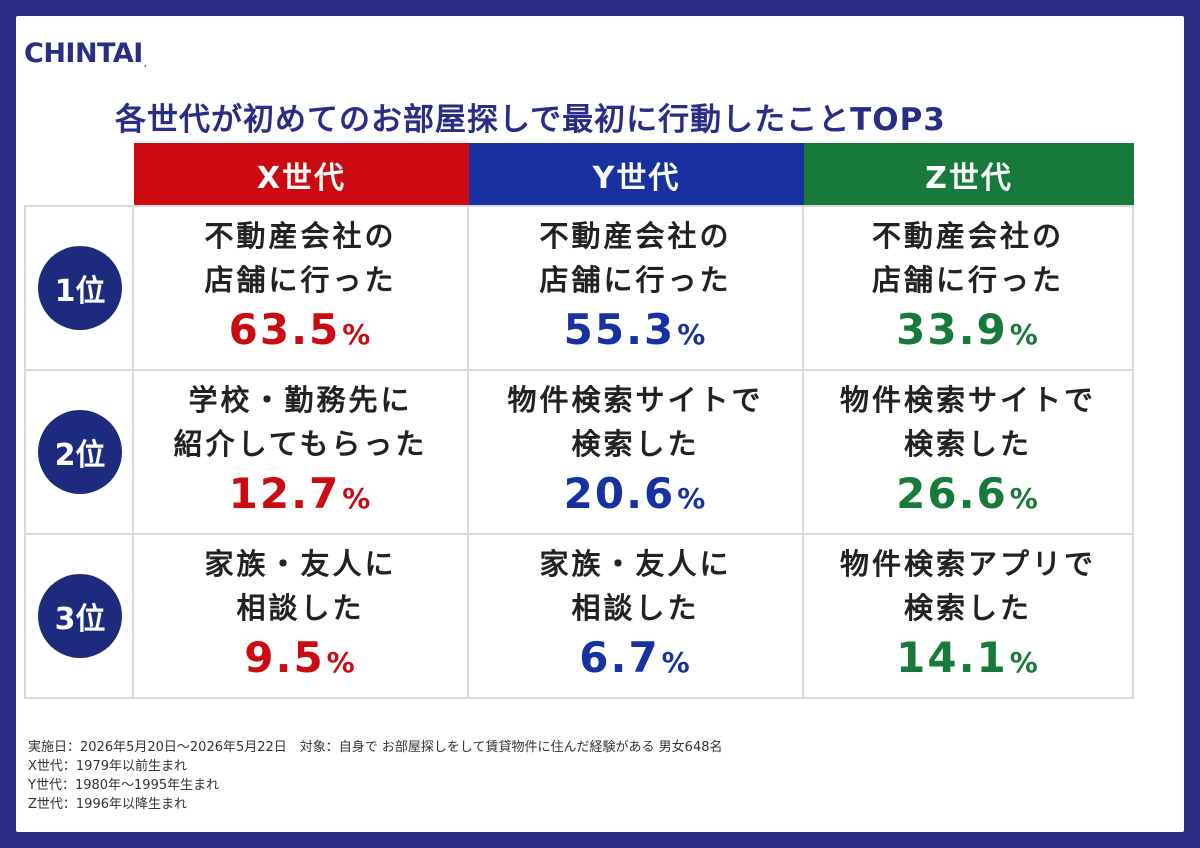 This screenshot has width=1200, height=848. I want to click on rank-cell-1: 1位, so click(79, 288).